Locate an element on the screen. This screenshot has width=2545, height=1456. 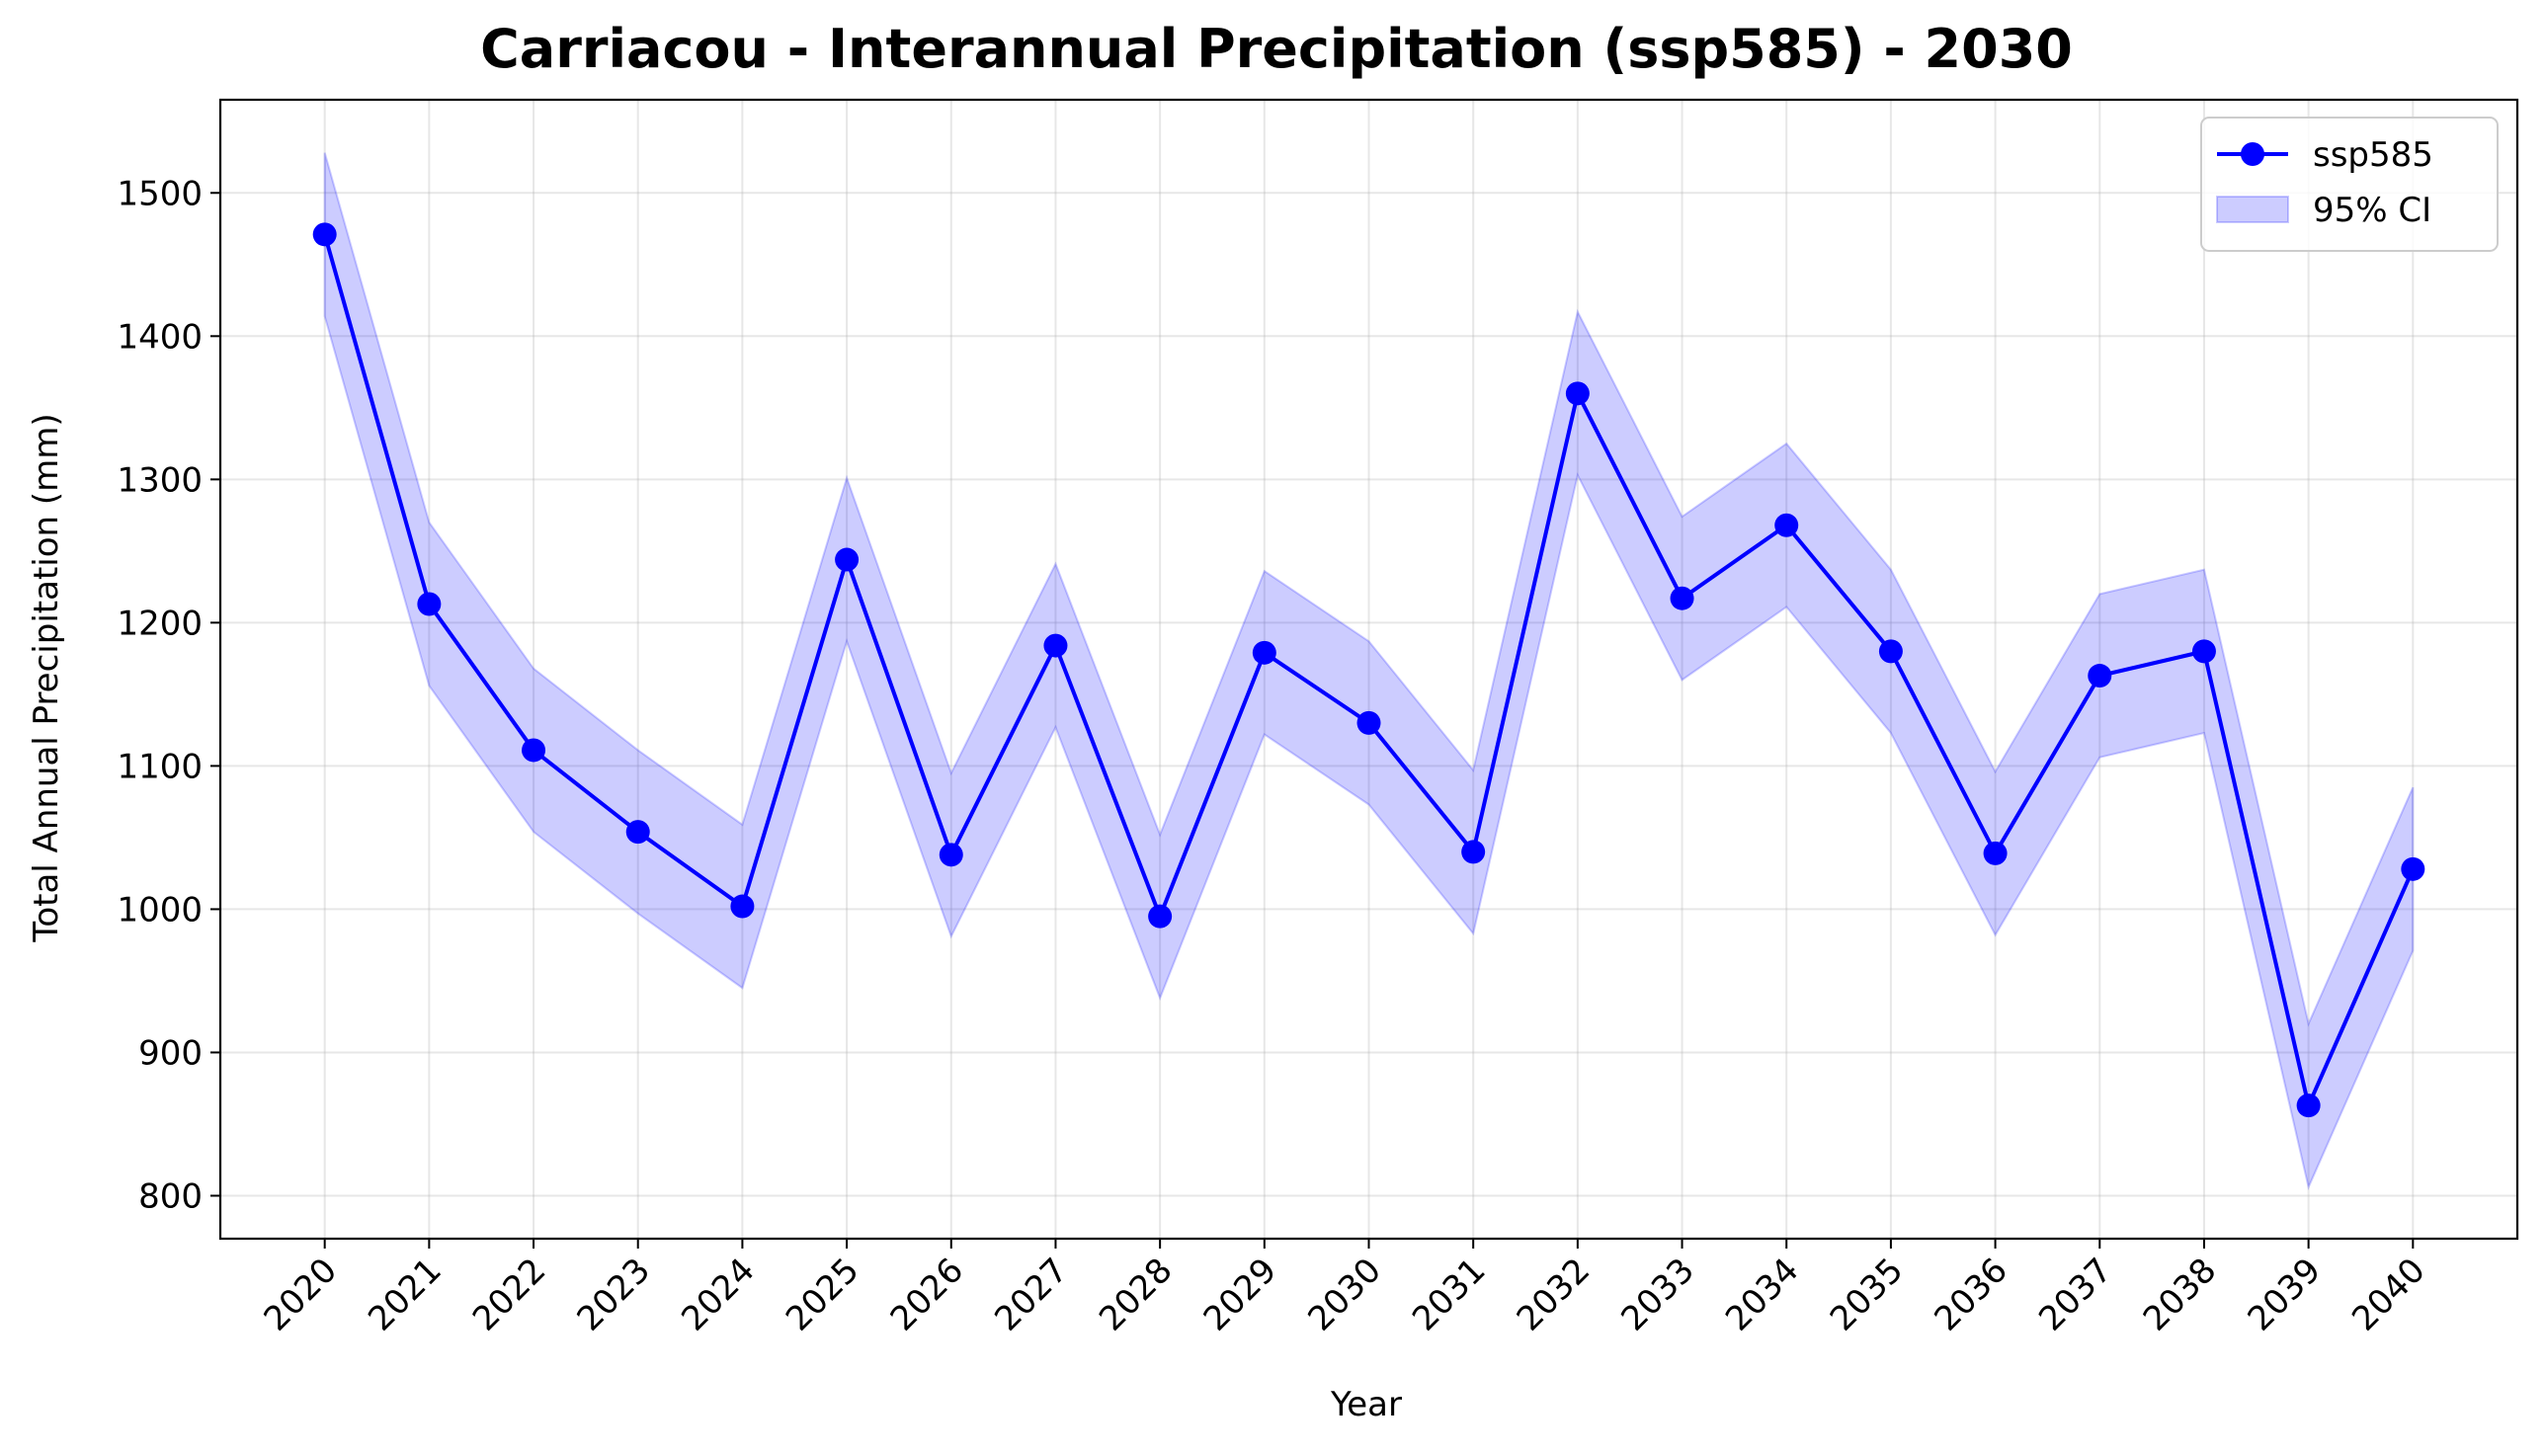
legend-box is located at coordinates (2349, 184).